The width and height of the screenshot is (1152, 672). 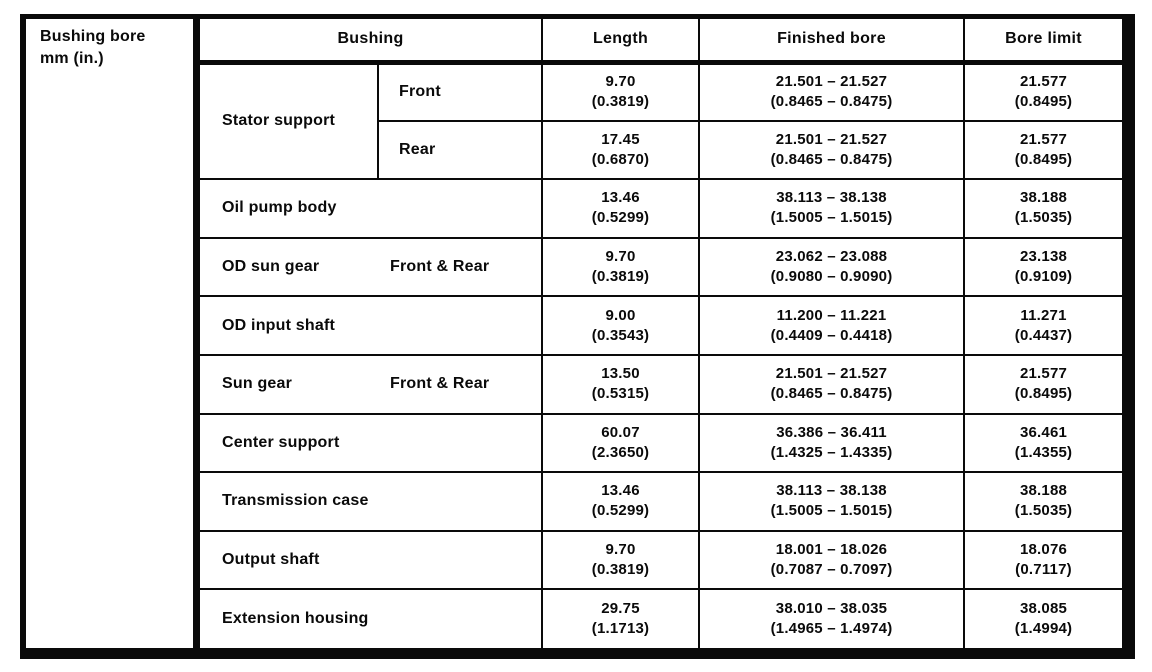 I want to click on finished-bore-in: (1.4965 – 1.4974), so click(x=831, y=629).